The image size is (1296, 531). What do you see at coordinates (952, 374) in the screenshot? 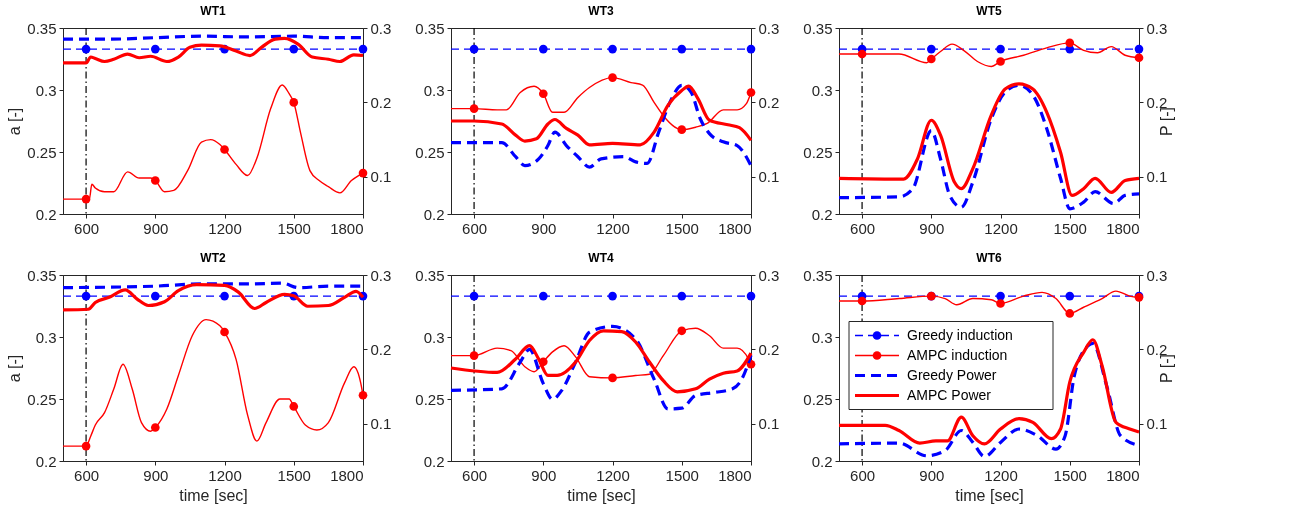
I see `legend-label: Greedy Power` at bounding box center [952, 374].